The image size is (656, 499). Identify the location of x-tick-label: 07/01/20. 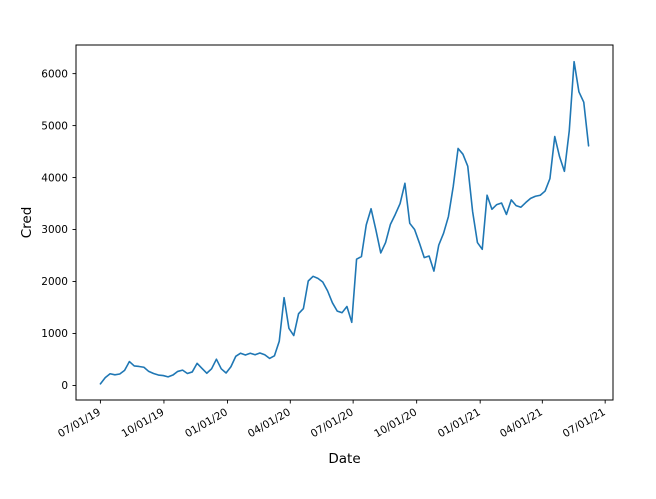
(332, 423).